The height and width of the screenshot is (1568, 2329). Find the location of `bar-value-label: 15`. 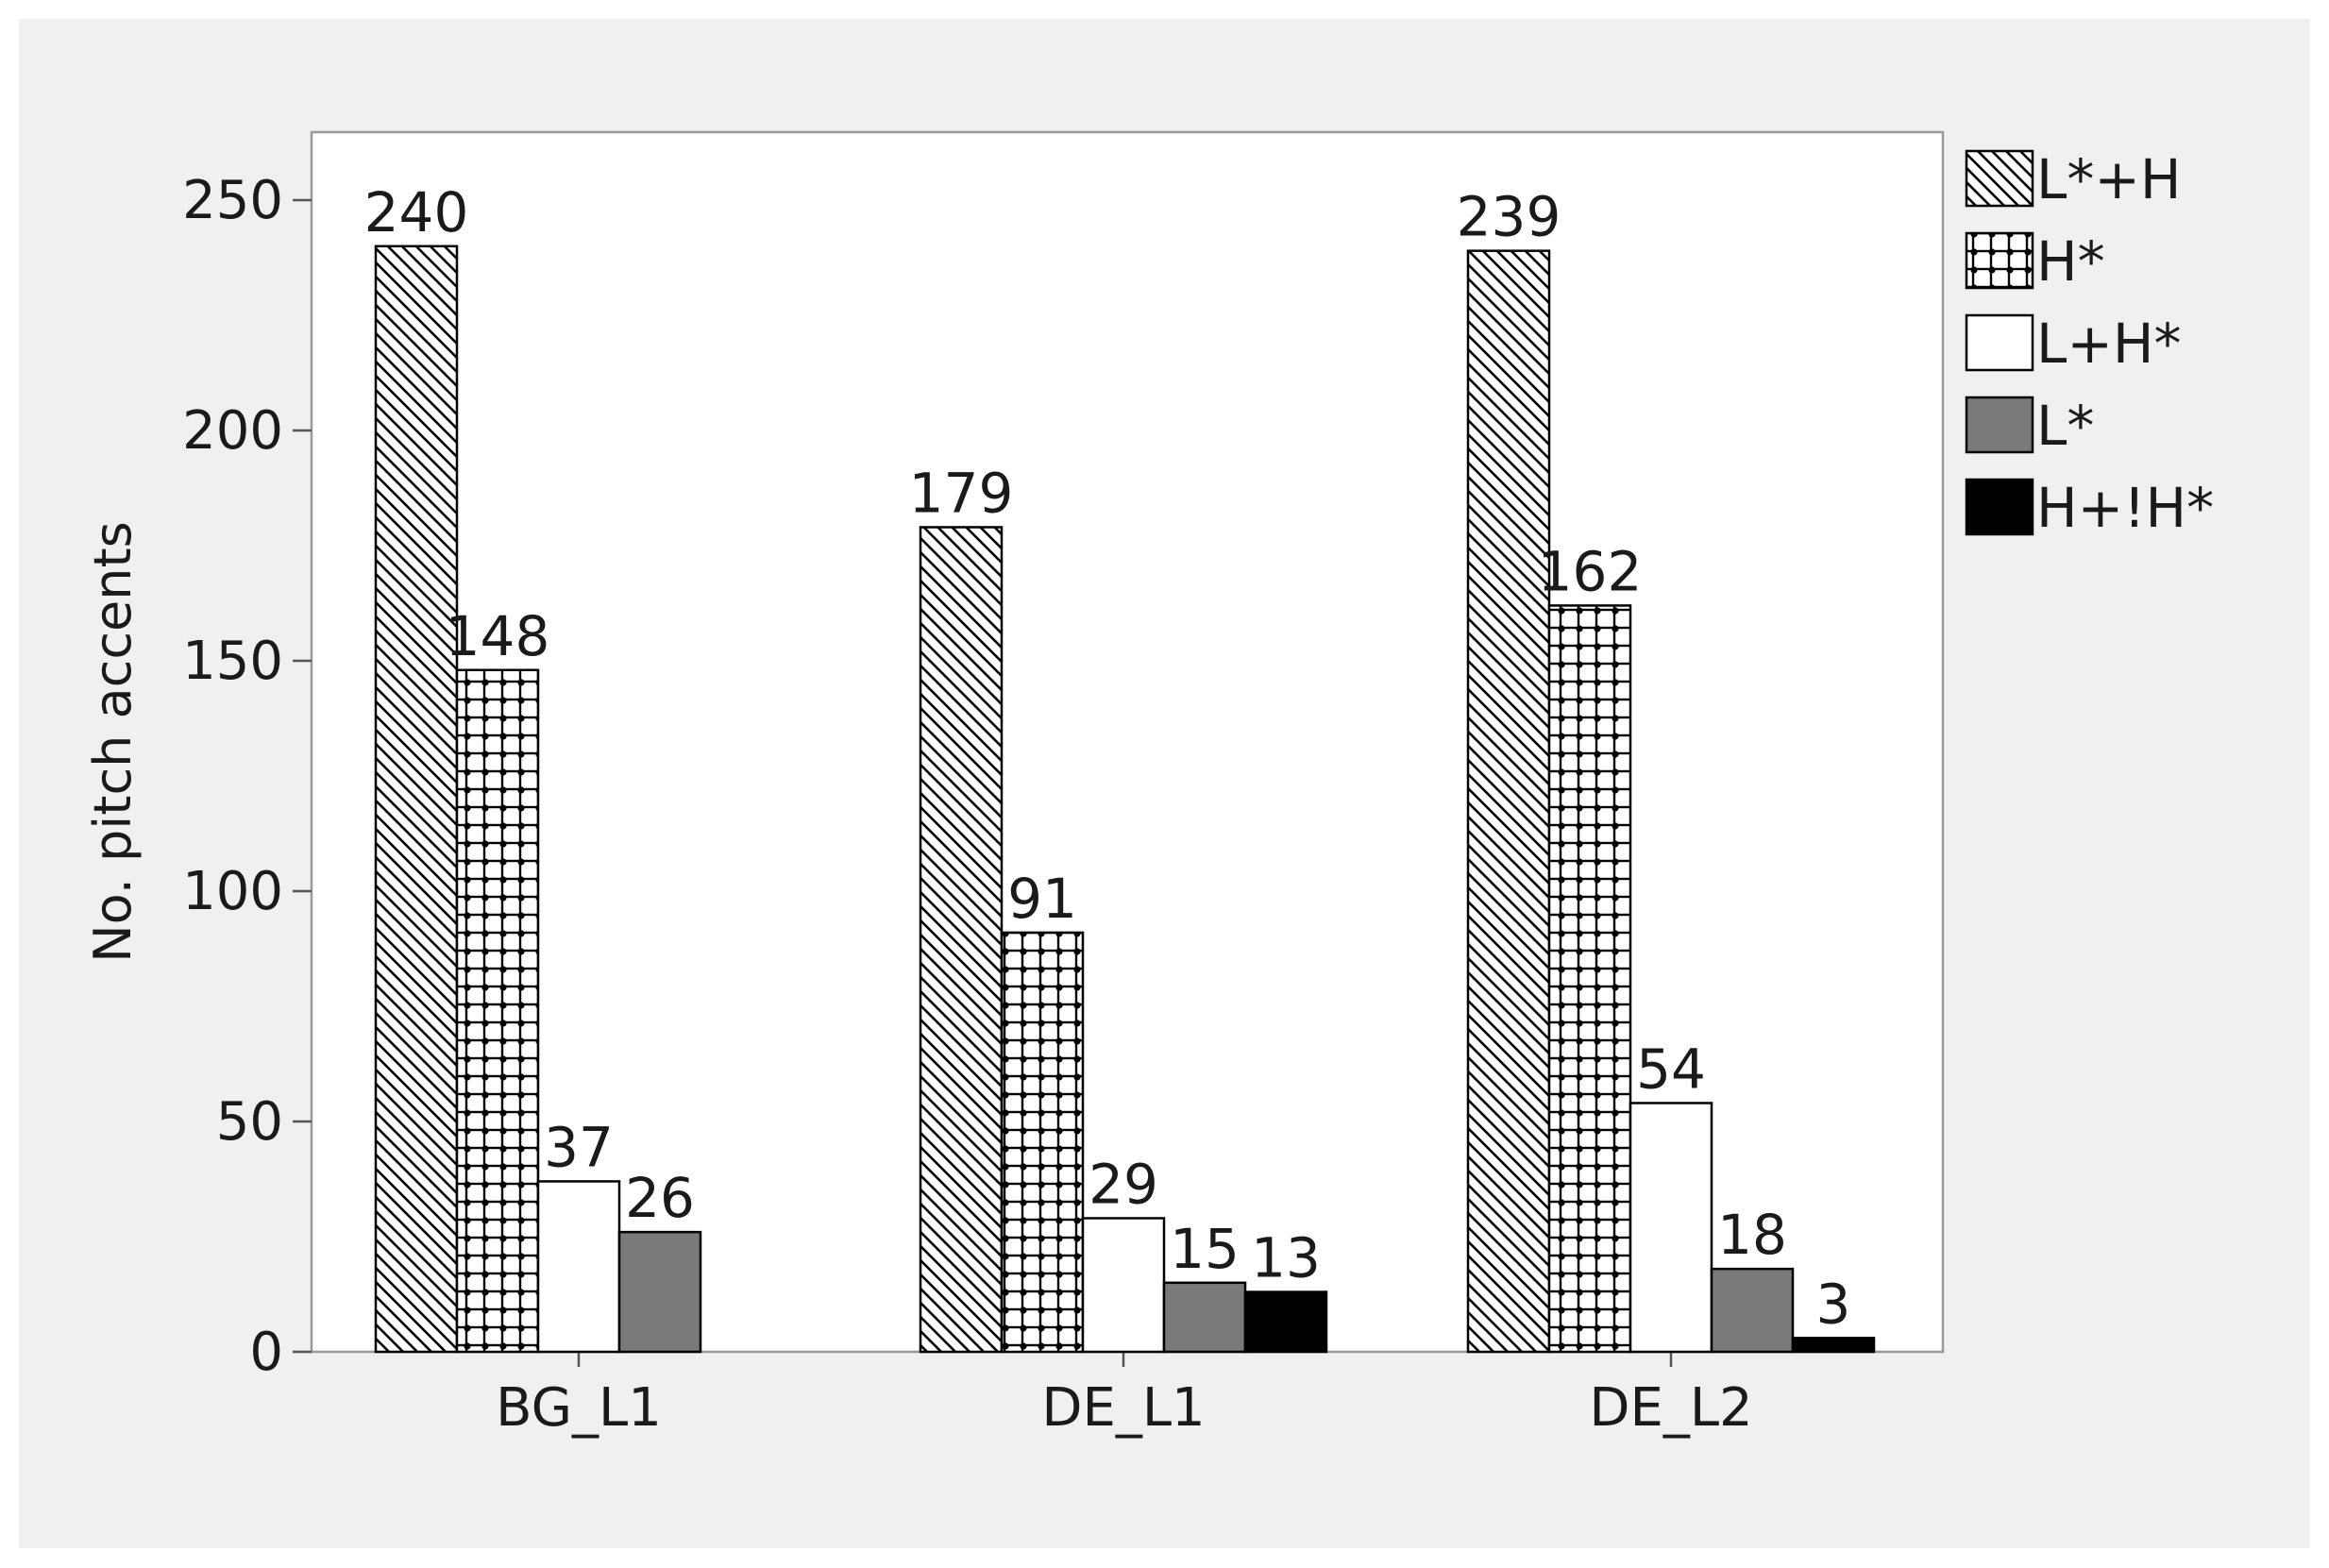

bar-value-label: 15 is located at coordinates (1205, 1249).